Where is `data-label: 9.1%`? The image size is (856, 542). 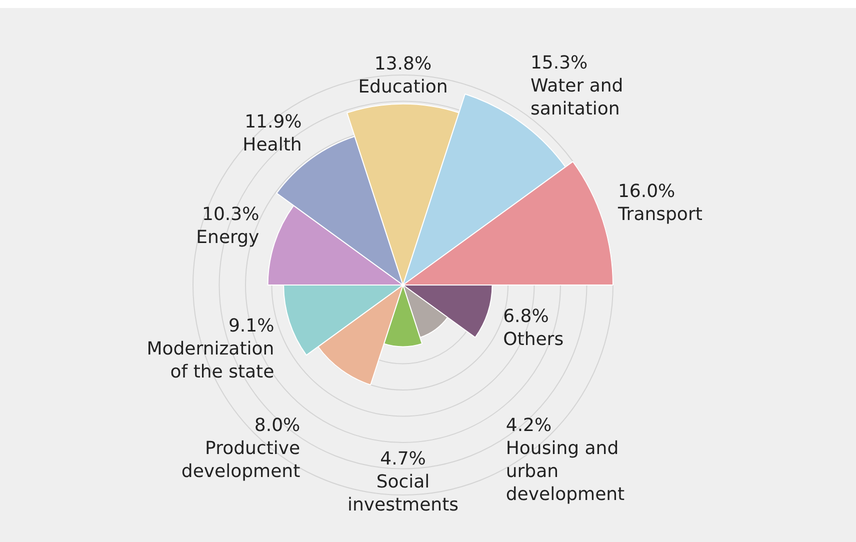
data-label: 9.1% is located at coordinates (251, 326).